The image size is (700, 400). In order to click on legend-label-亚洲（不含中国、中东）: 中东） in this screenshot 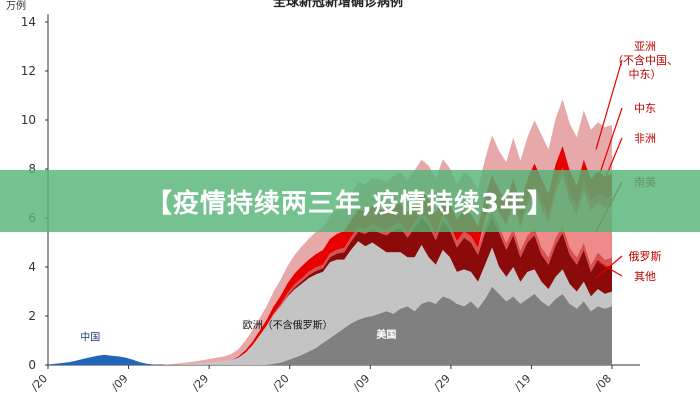, I will do `click(645, 74)`.